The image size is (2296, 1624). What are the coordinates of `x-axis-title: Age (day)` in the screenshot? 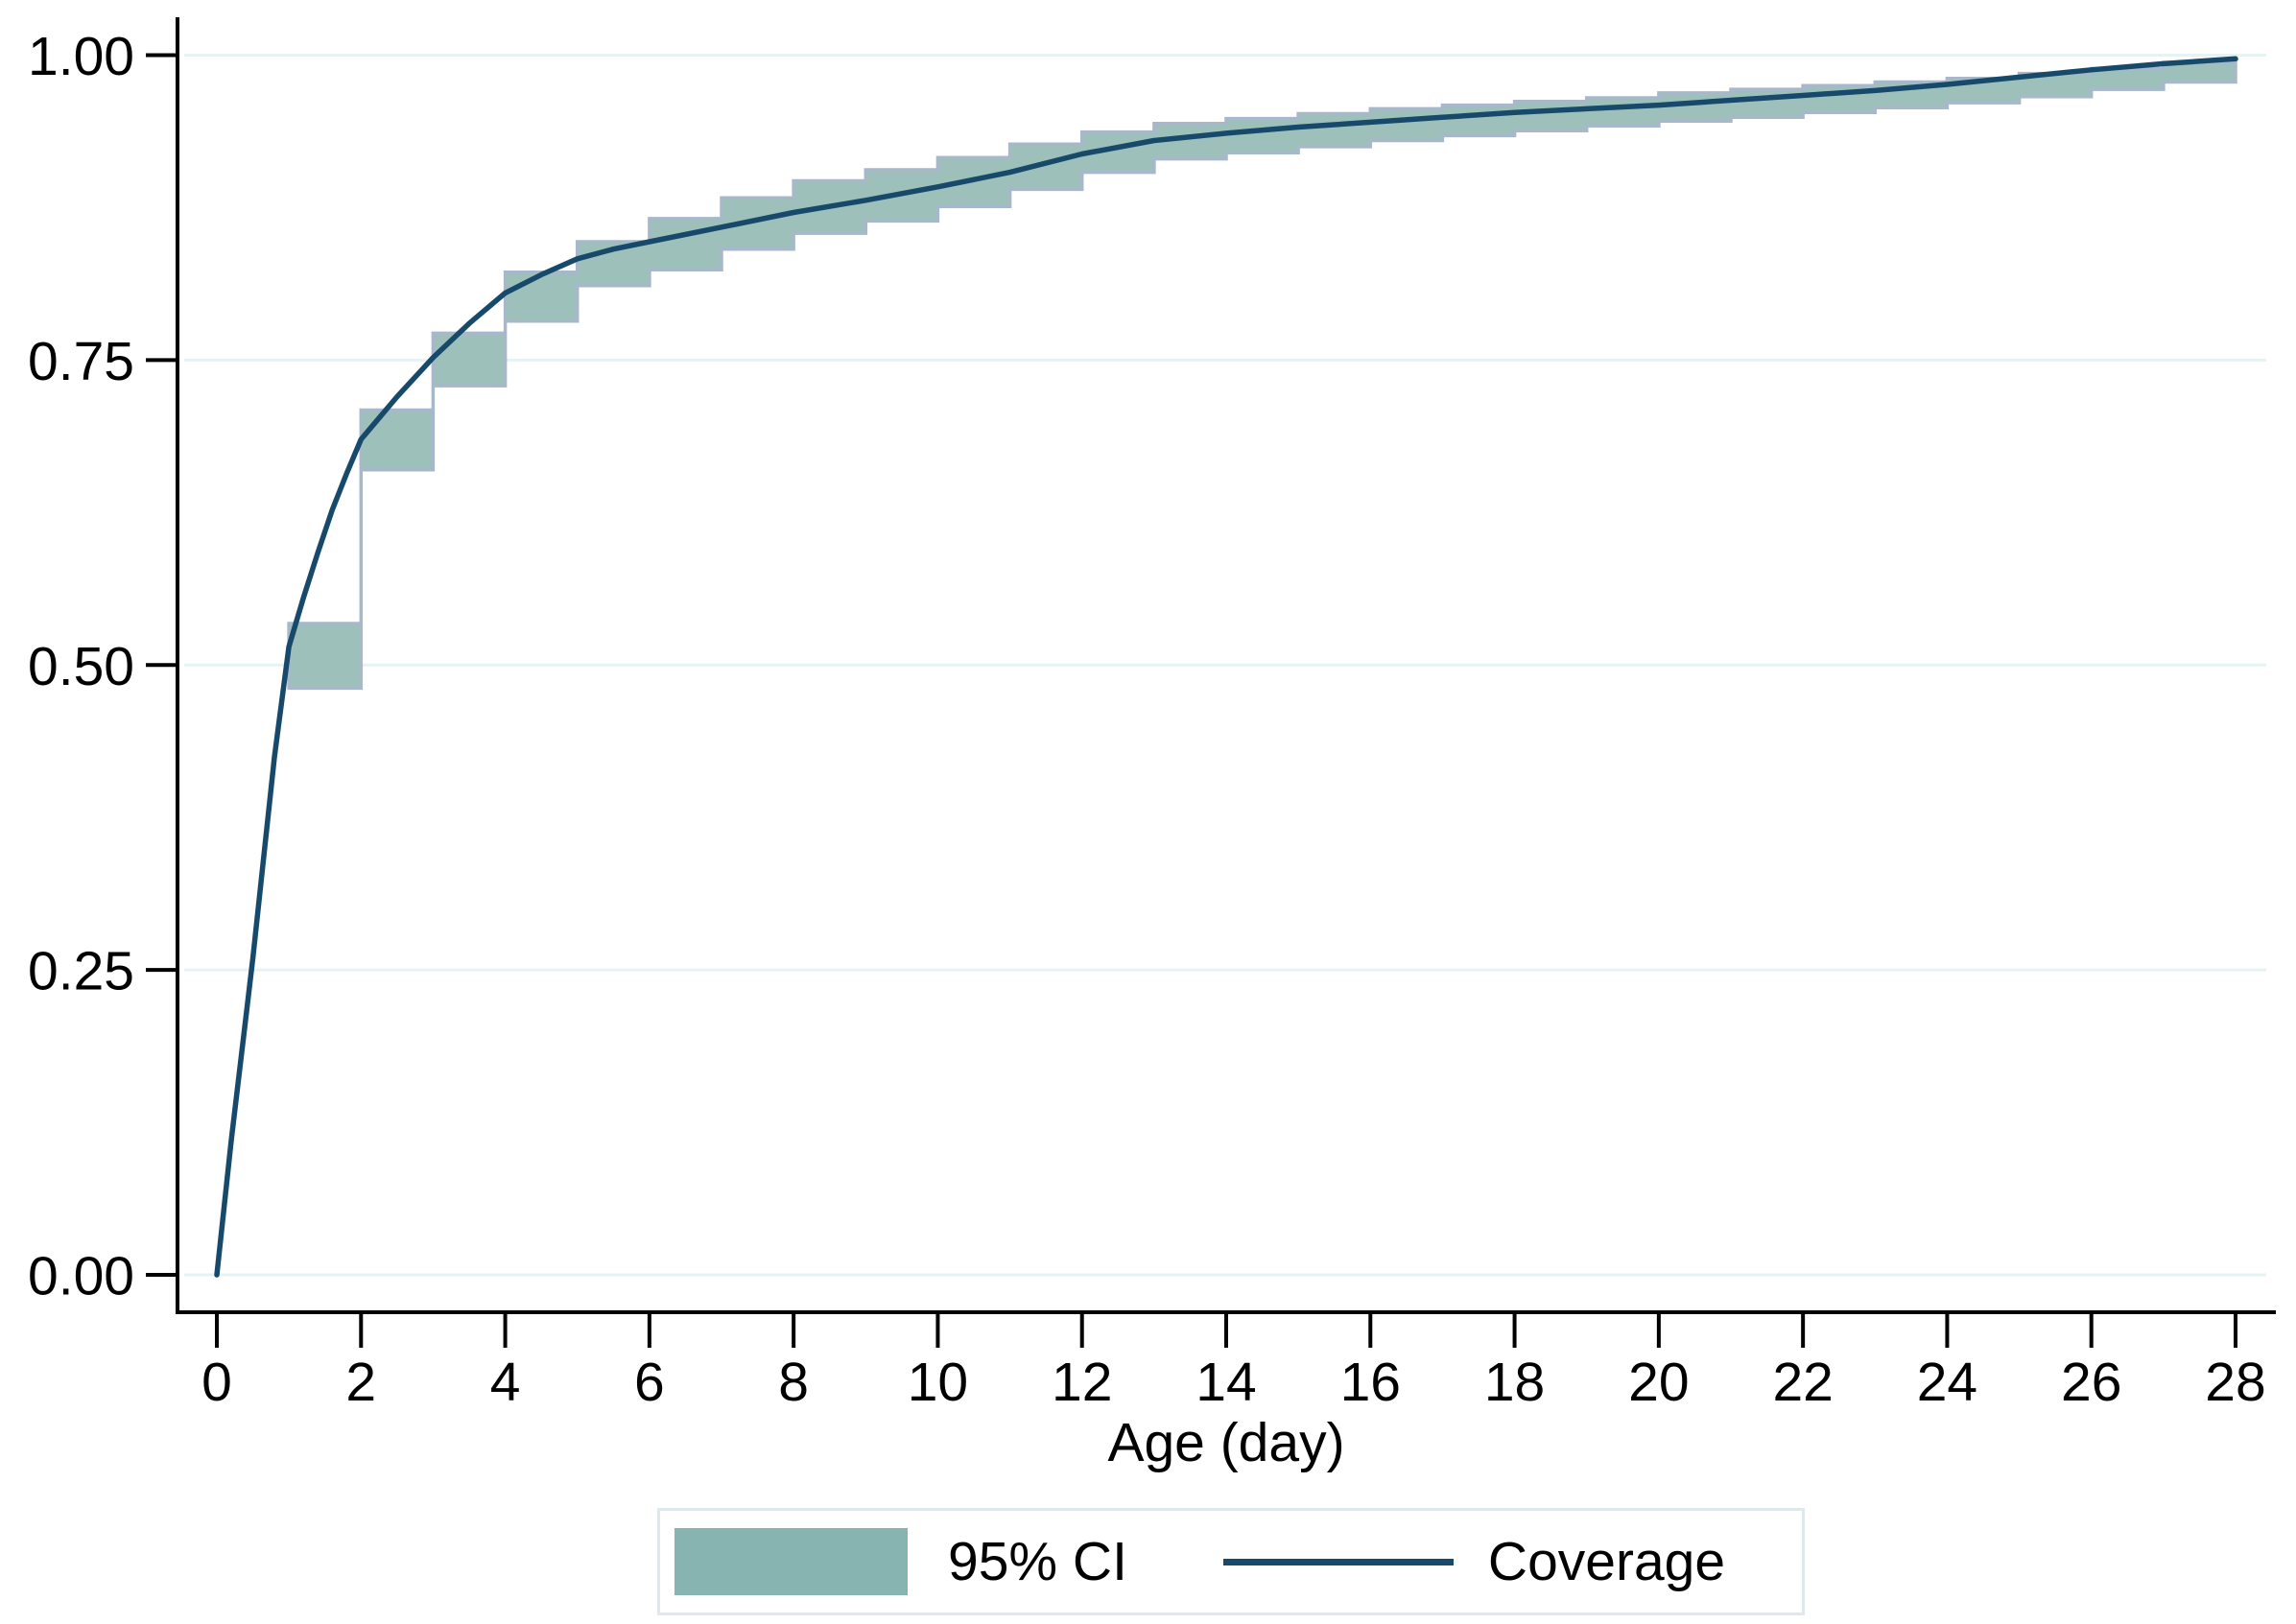 It's located at (1225, 1442).